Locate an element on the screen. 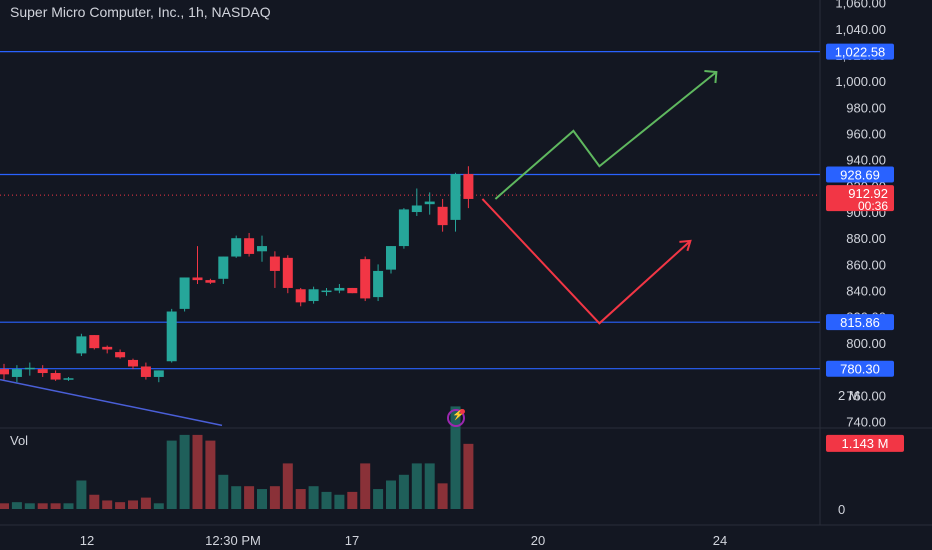 Image resolution: width=932 pixels, height=550 pixels. trend-line is located at coordinates (111, 402).